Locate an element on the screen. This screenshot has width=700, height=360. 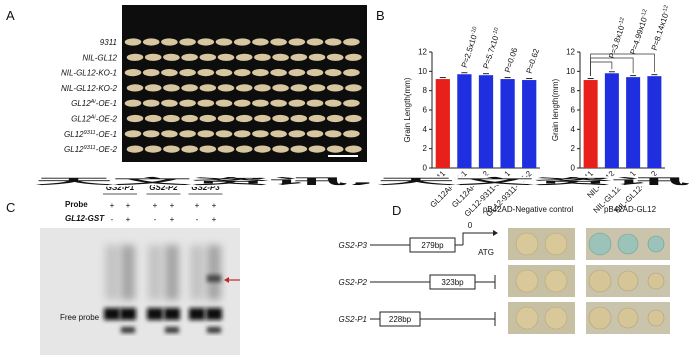
grain-line-label: GL129311-OE-2 is located at coordinates (90, 149).